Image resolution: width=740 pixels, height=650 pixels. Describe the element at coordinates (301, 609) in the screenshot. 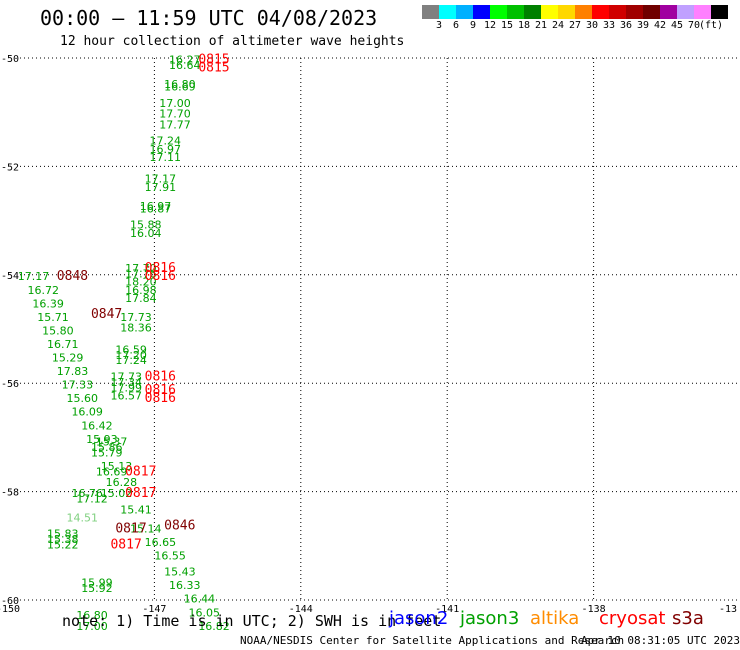

I see `x-tick-label: -144` at that location.